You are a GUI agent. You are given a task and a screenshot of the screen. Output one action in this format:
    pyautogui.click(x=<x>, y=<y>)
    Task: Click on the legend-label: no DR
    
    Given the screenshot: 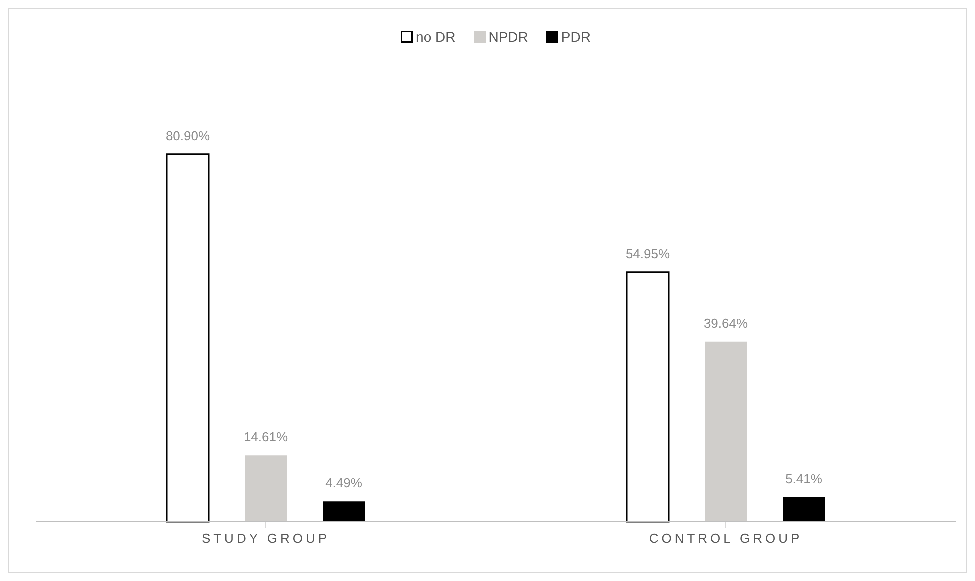 What is the action you would take?
    pyautogui.click(x=435, y=37)
    